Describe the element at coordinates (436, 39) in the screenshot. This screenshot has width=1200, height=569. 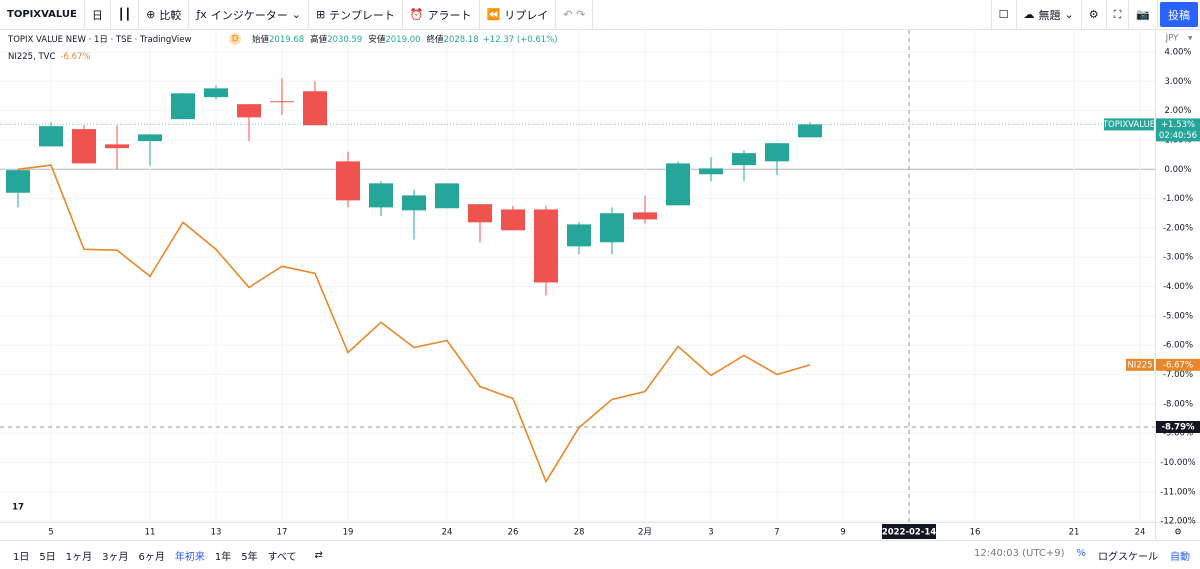
I see `ohlc-label: 終値` at that location.